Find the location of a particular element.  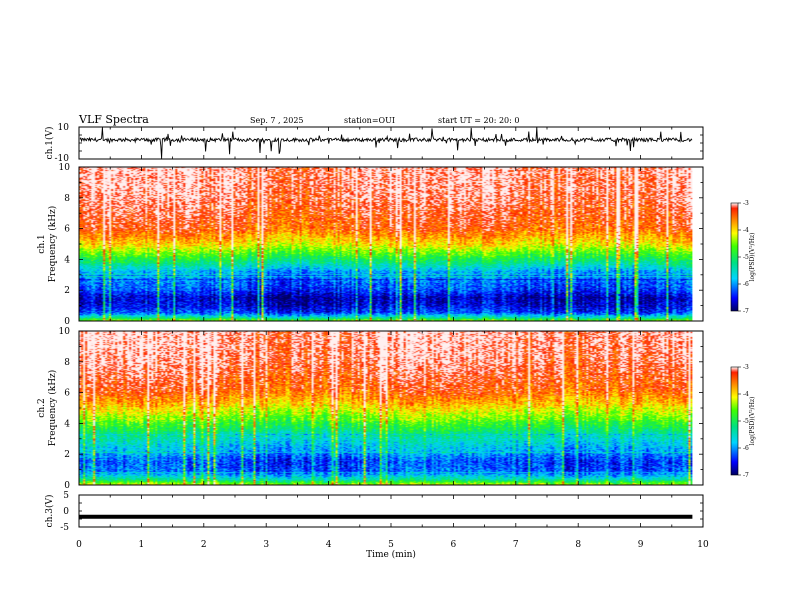

figure-title: VLF Spectra is located at coordinates (113, 119).